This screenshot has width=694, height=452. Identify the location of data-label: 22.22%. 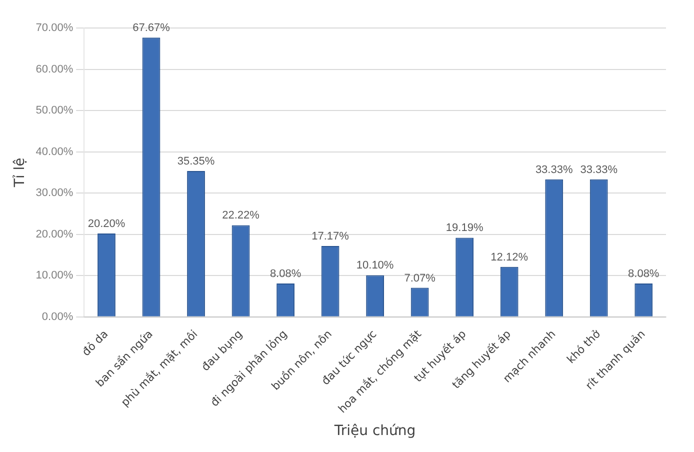
(241, 216).